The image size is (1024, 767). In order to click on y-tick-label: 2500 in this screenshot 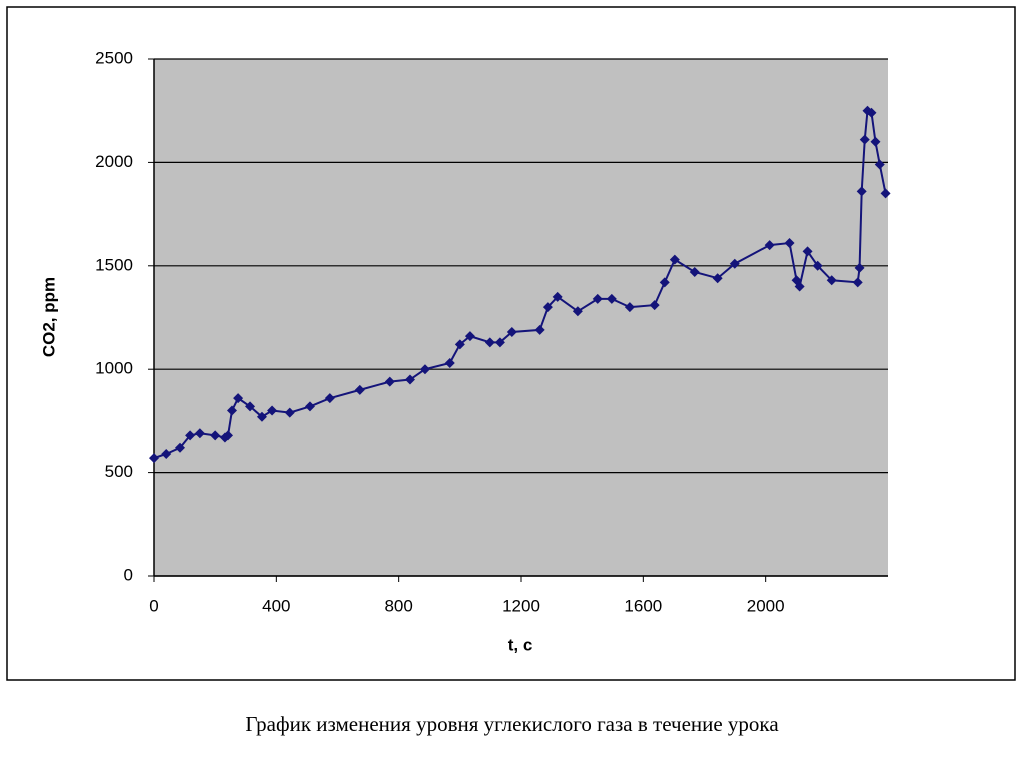, I will do `click(114, 57)`.